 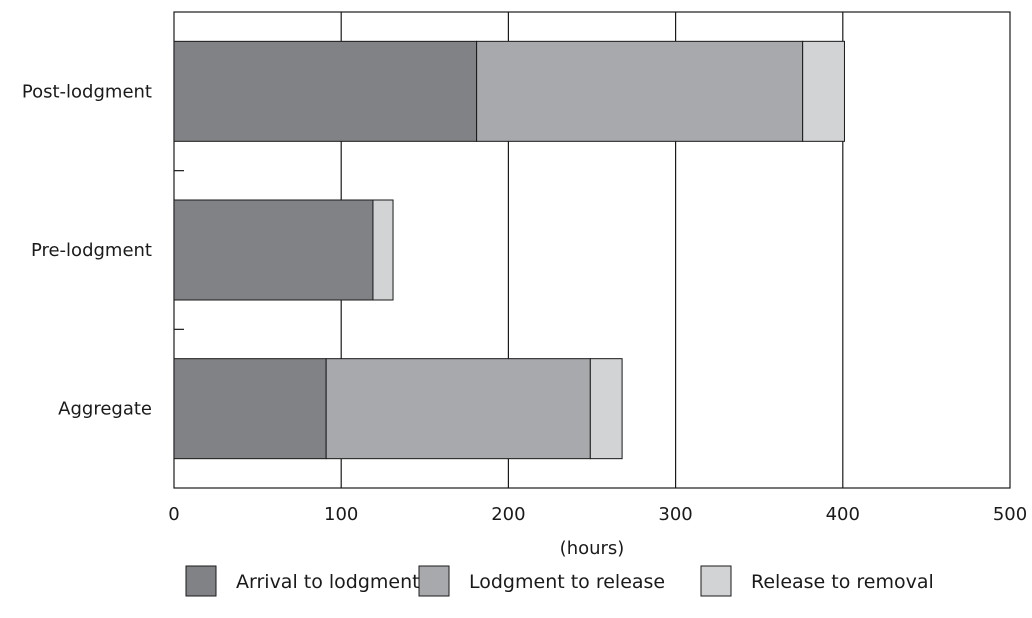 What do you see at coordinates (1010, 514) in the screenshot?
I see `x-tick-label: 500` at bounding box center [1010, 514].